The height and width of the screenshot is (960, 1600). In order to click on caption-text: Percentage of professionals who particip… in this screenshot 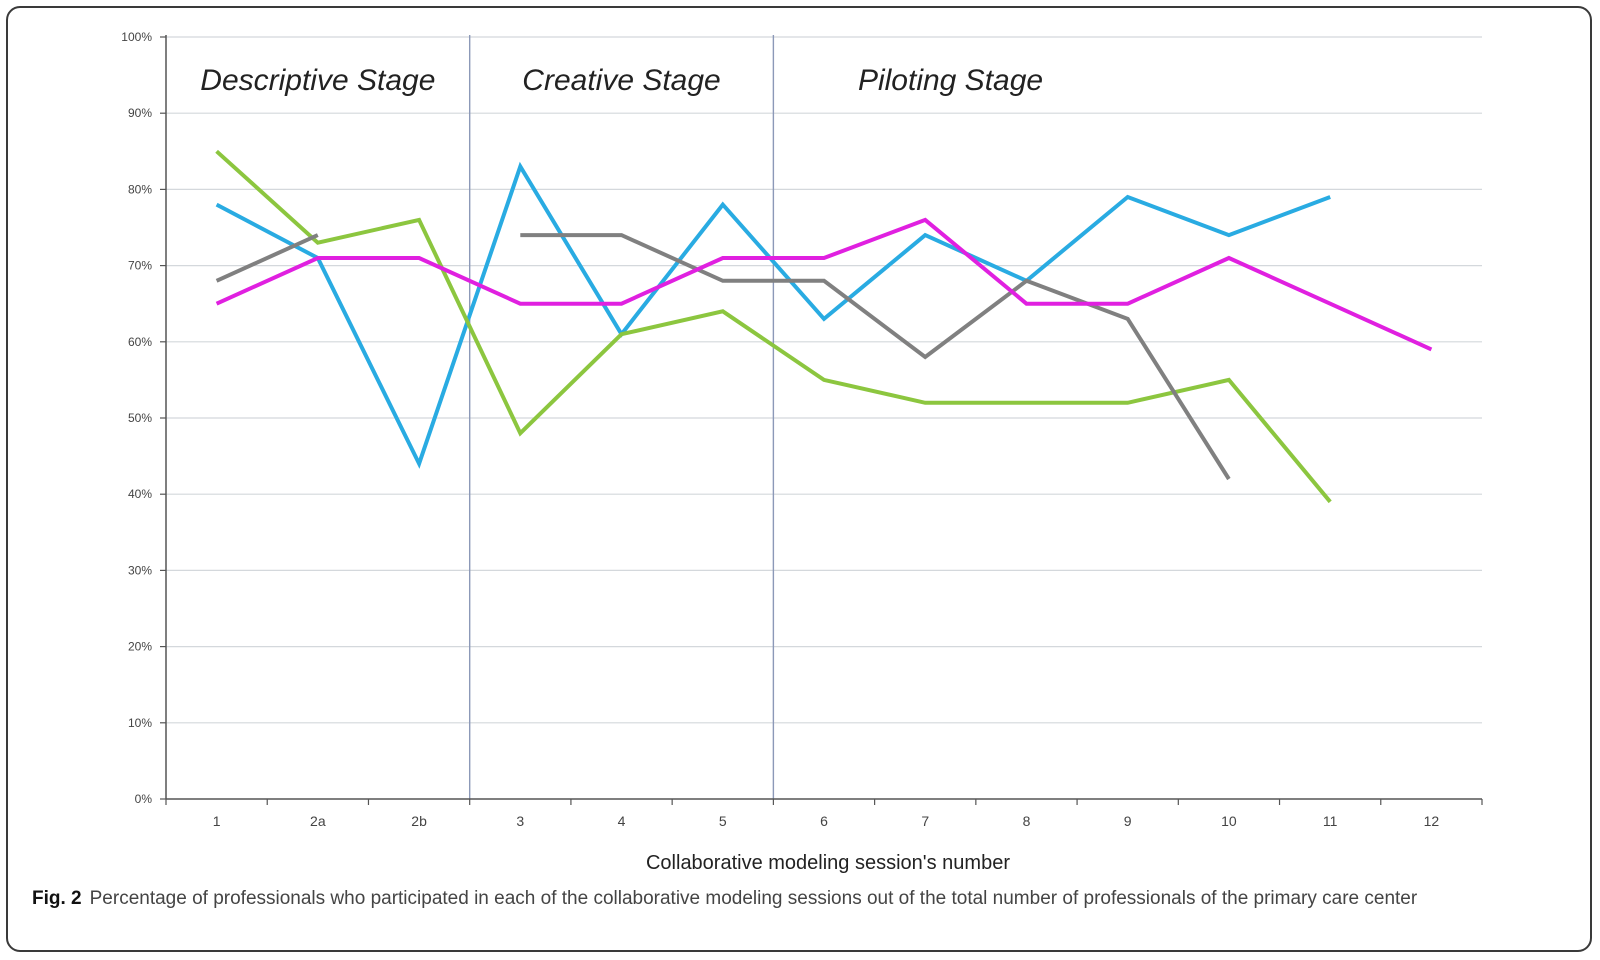, I will do `click(753, 898)`.